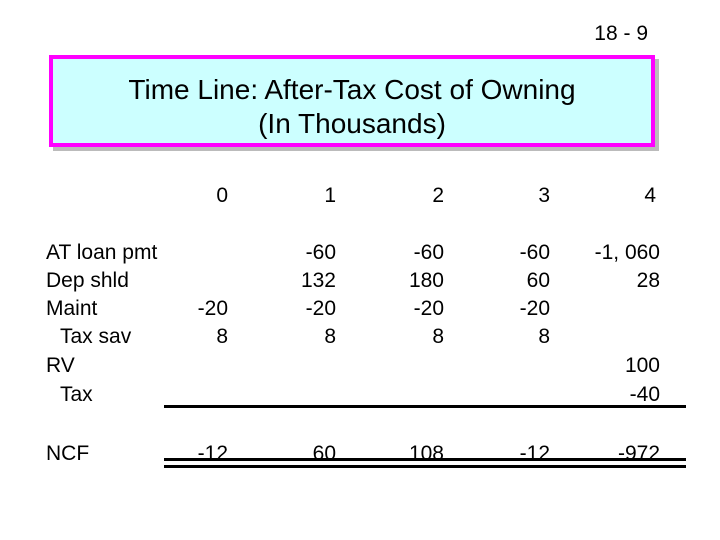  I want to click on p2-tax-sav: 8, so click(438, 336).